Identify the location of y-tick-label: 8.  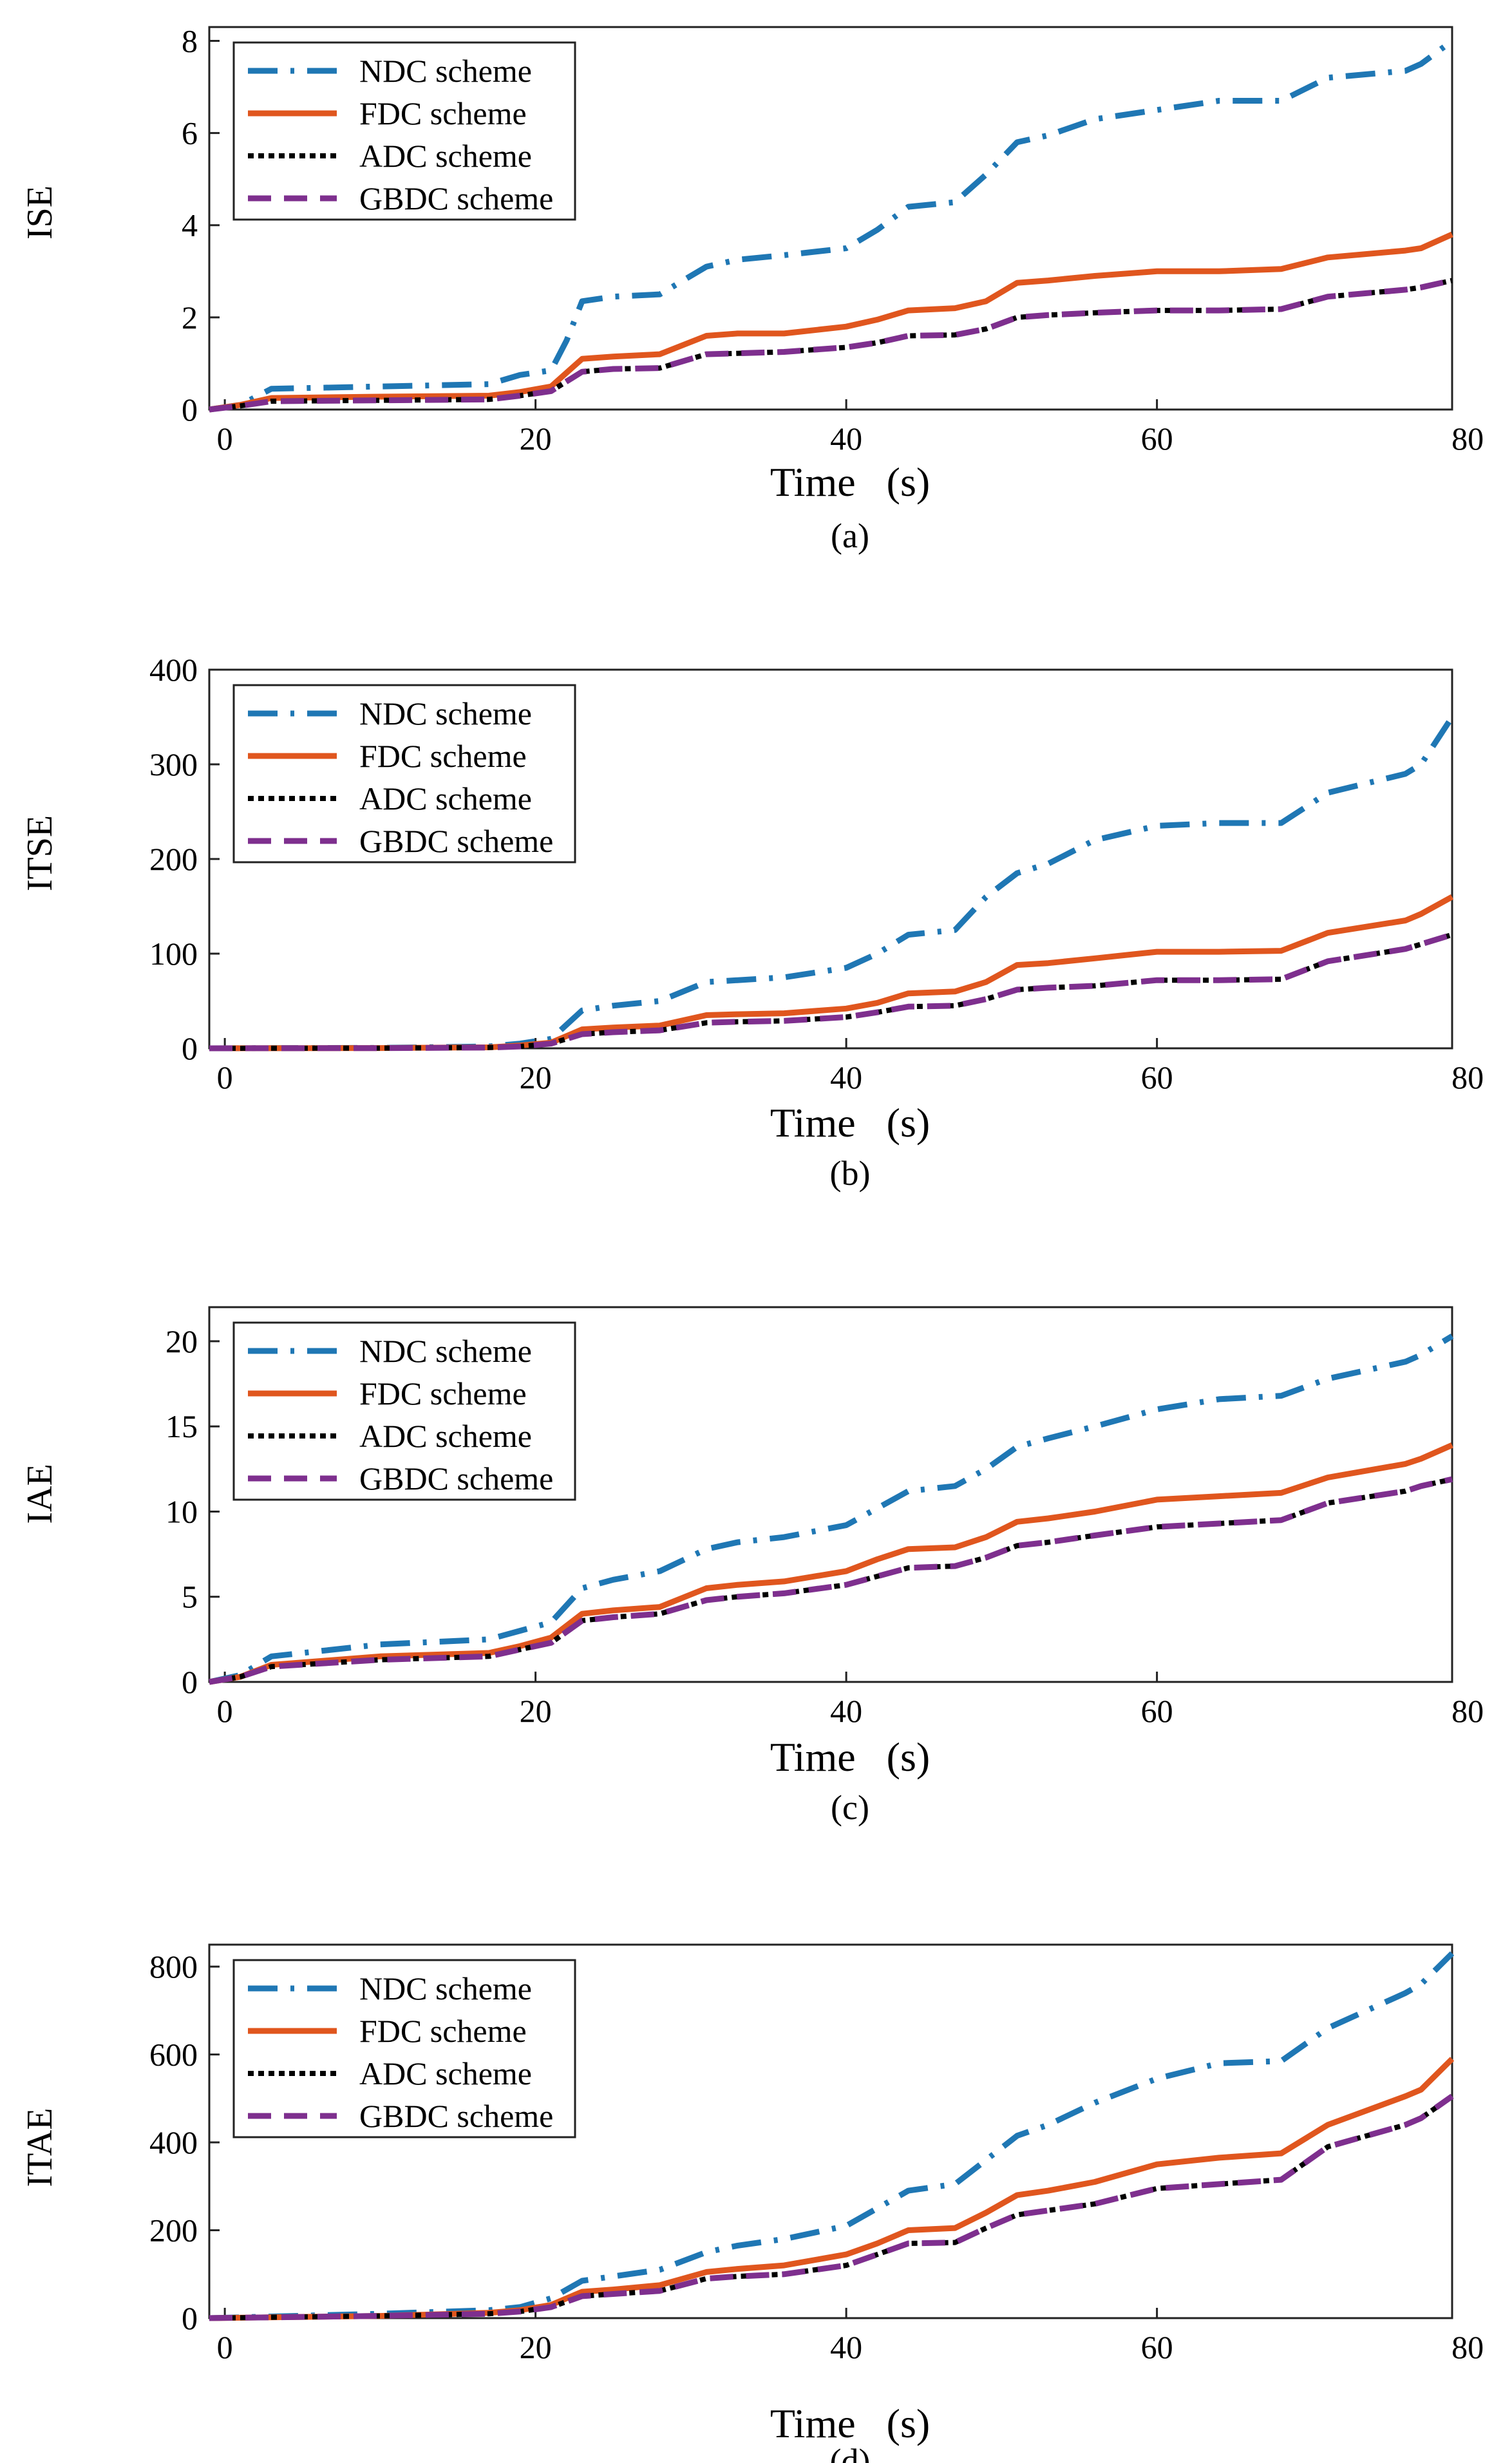
(190, 41).